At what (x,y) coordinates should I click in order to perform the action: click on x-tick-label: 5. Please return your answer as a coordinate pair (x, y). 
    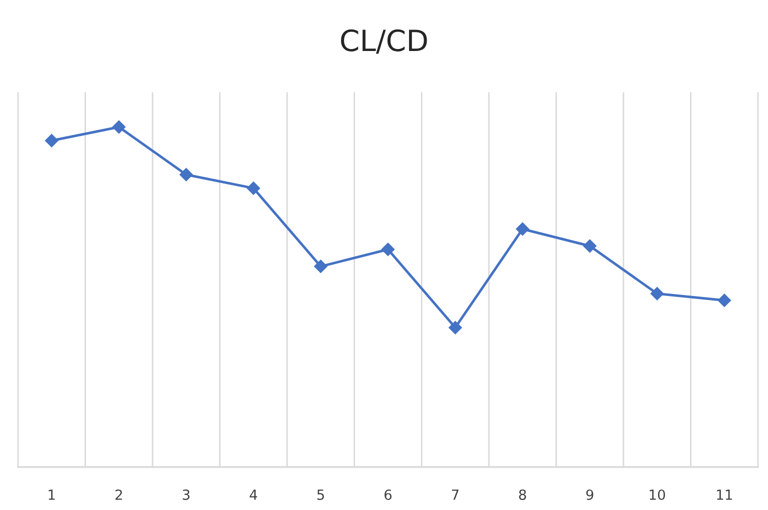
    Looking at the image, I should click on (320, 495).